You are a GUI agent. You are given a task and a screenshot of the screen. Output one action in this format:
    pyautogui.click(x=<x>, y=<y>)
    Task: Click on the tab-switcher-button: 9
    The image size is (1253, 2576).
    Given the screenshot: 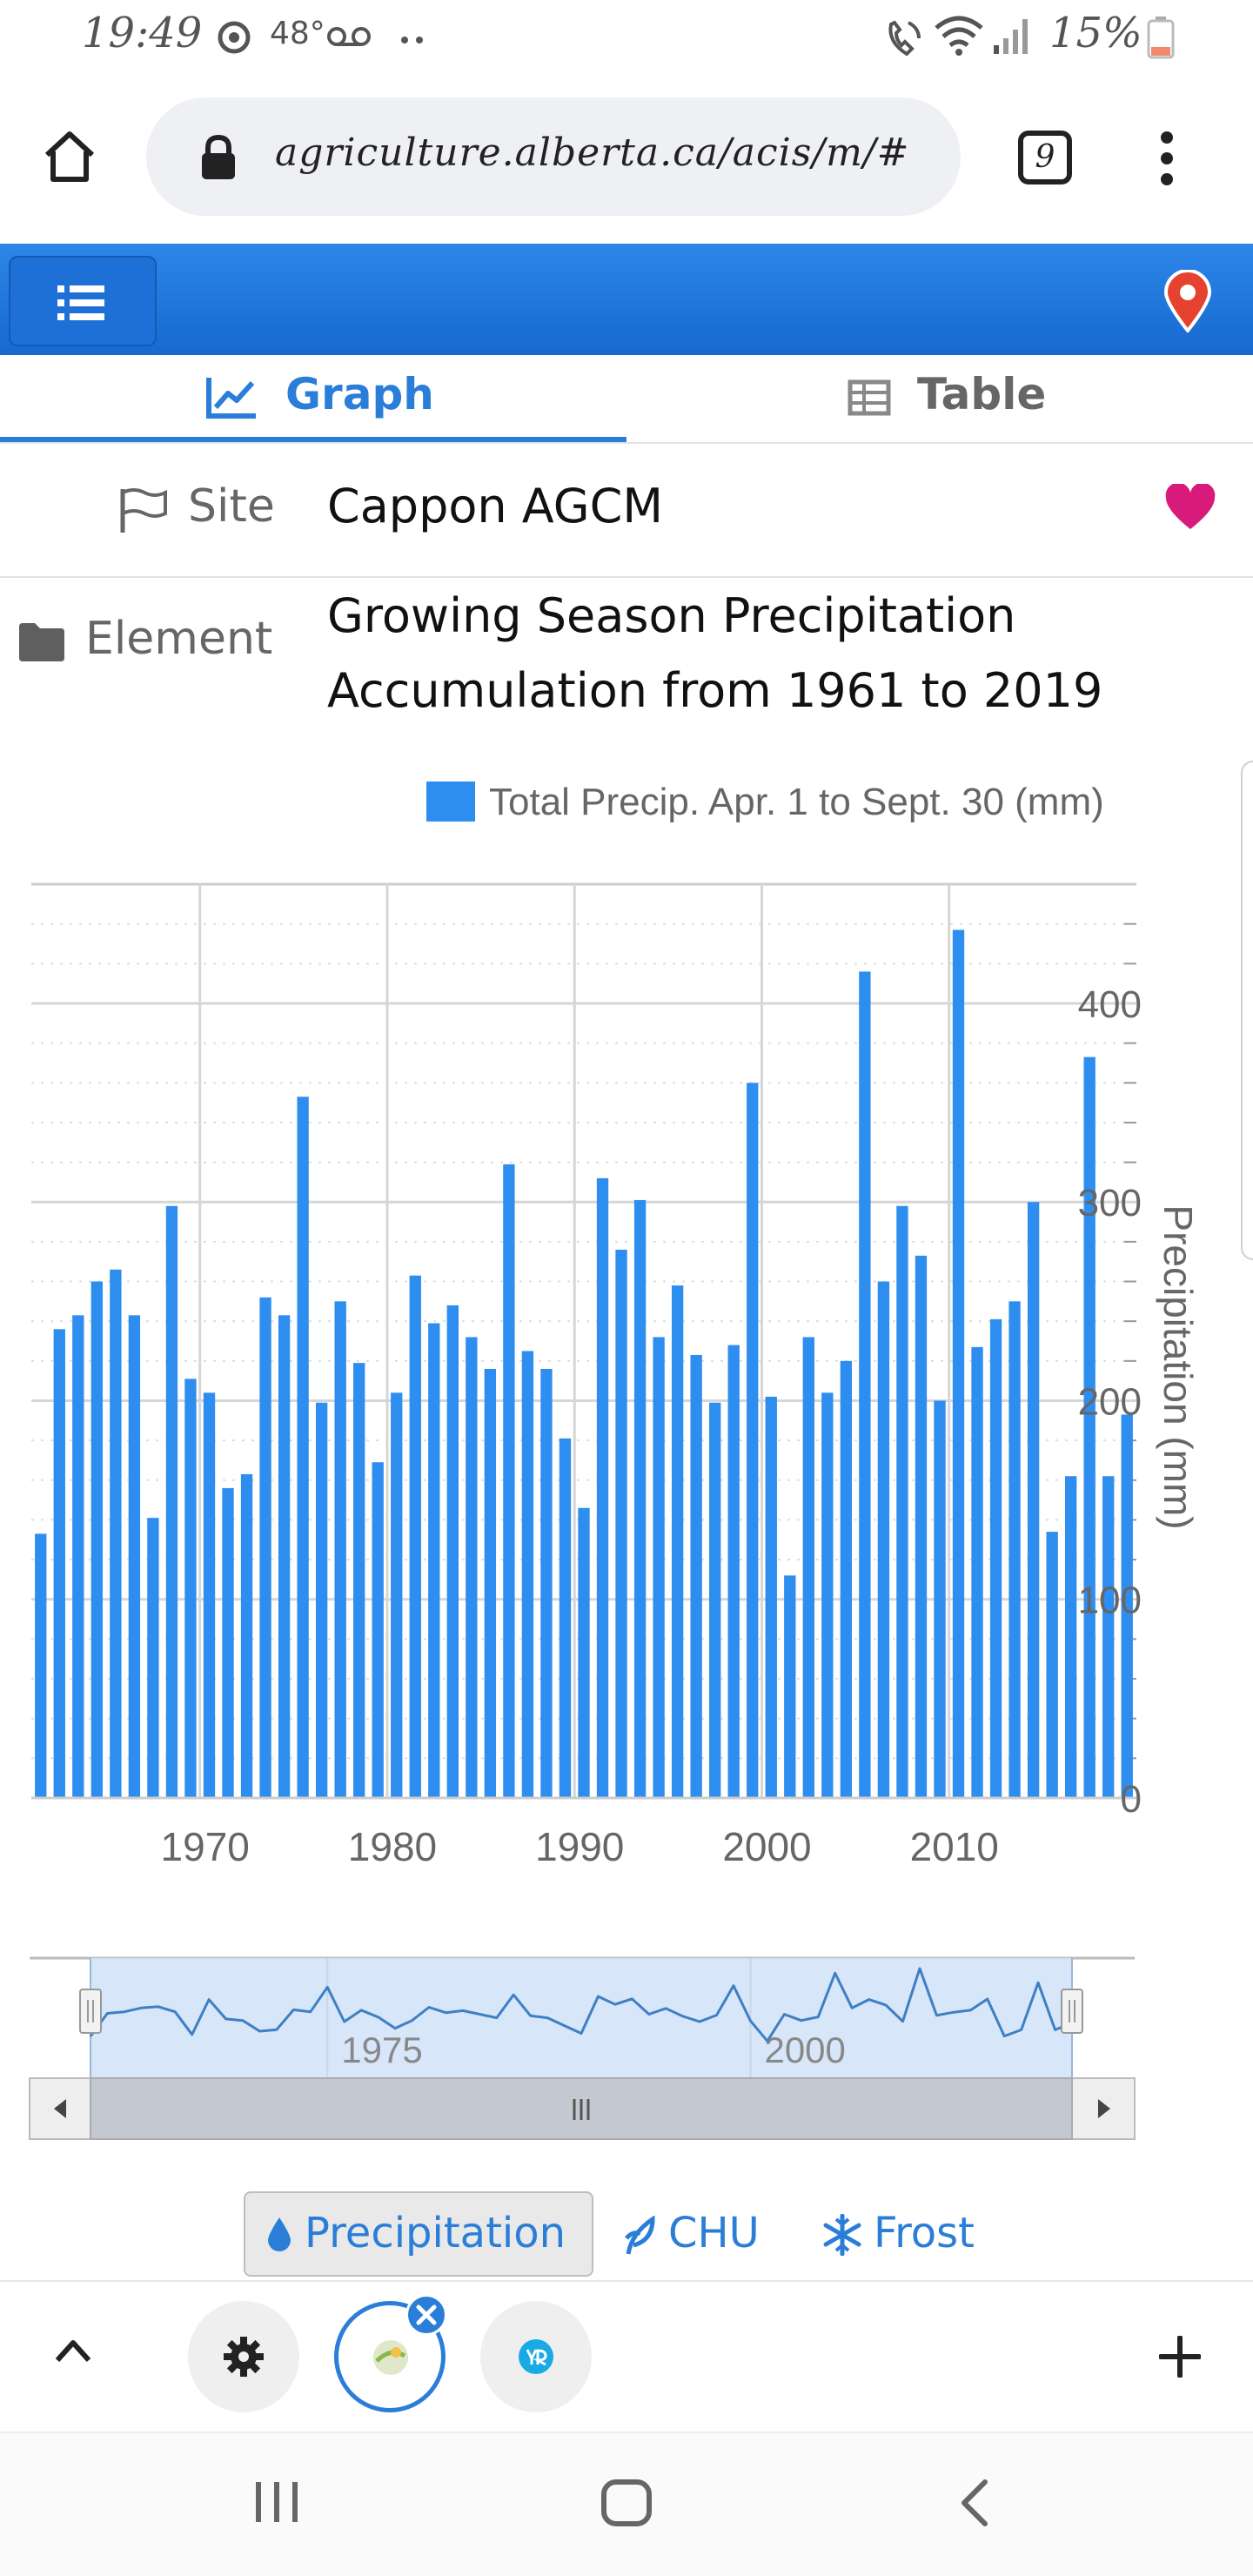 What is the action you would take?
    pyautogui.click(x=1045, y=157)
    